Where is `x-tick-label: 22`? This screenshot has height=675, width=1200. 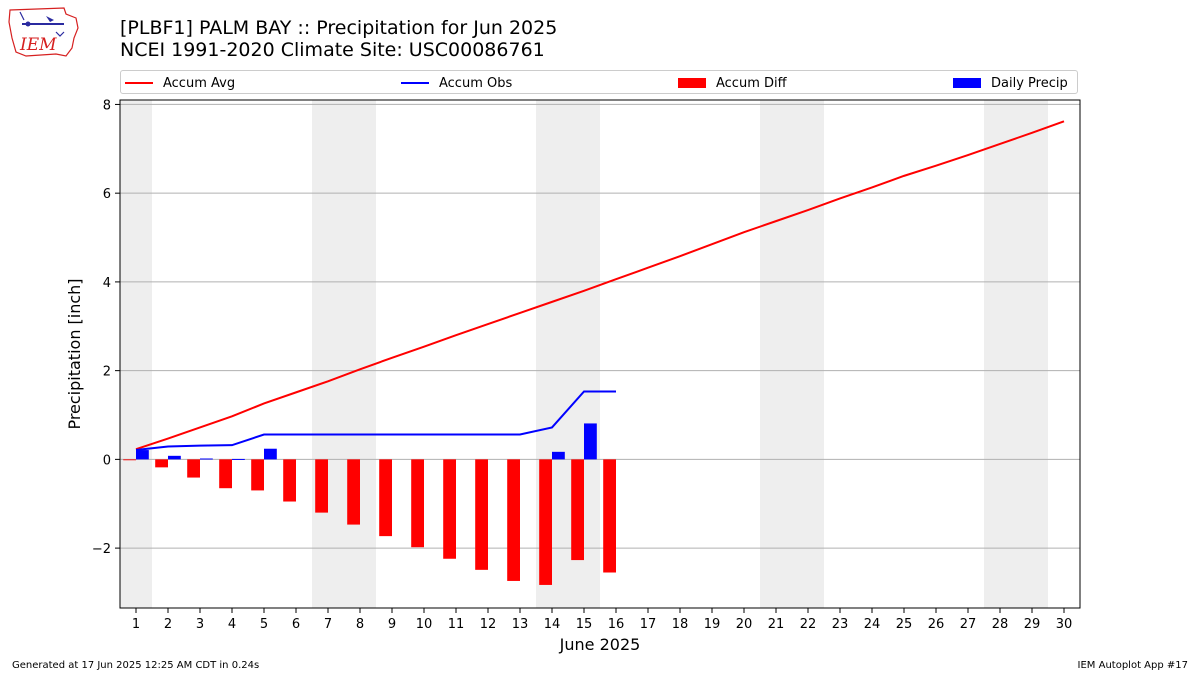 x-tick-label: 22 is located at coordinates (808, 624).